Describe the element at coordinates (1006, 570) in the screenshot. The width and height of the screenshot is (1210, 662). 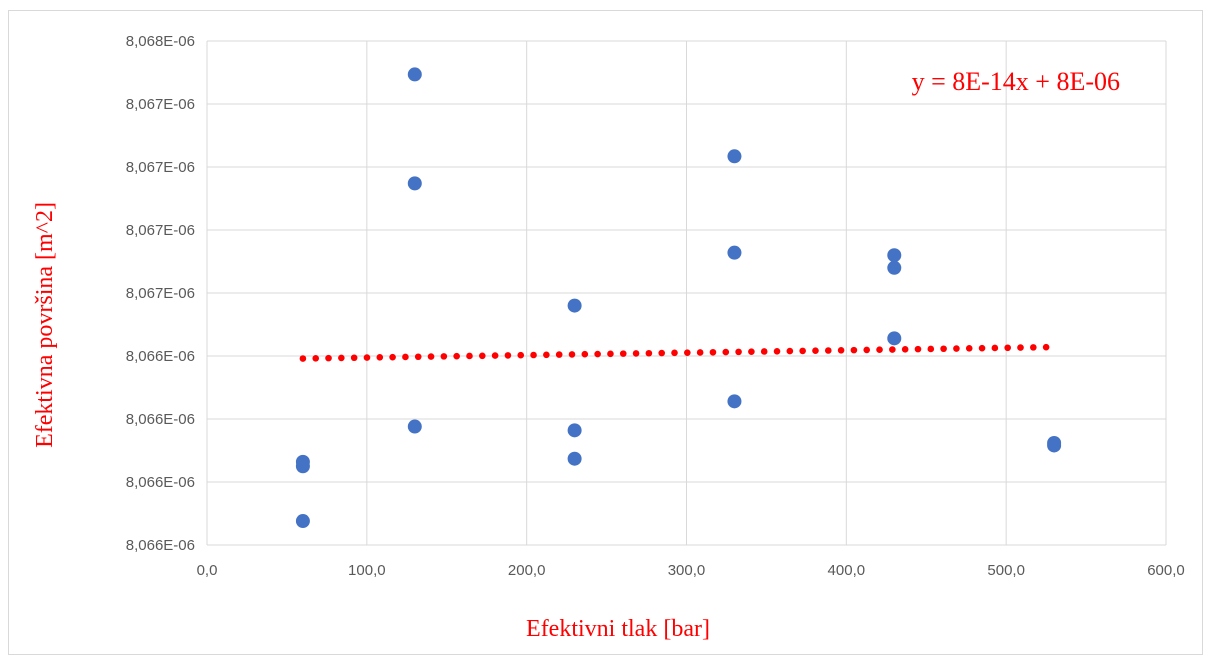
I see `x-tick-label: 500,0` at that location.